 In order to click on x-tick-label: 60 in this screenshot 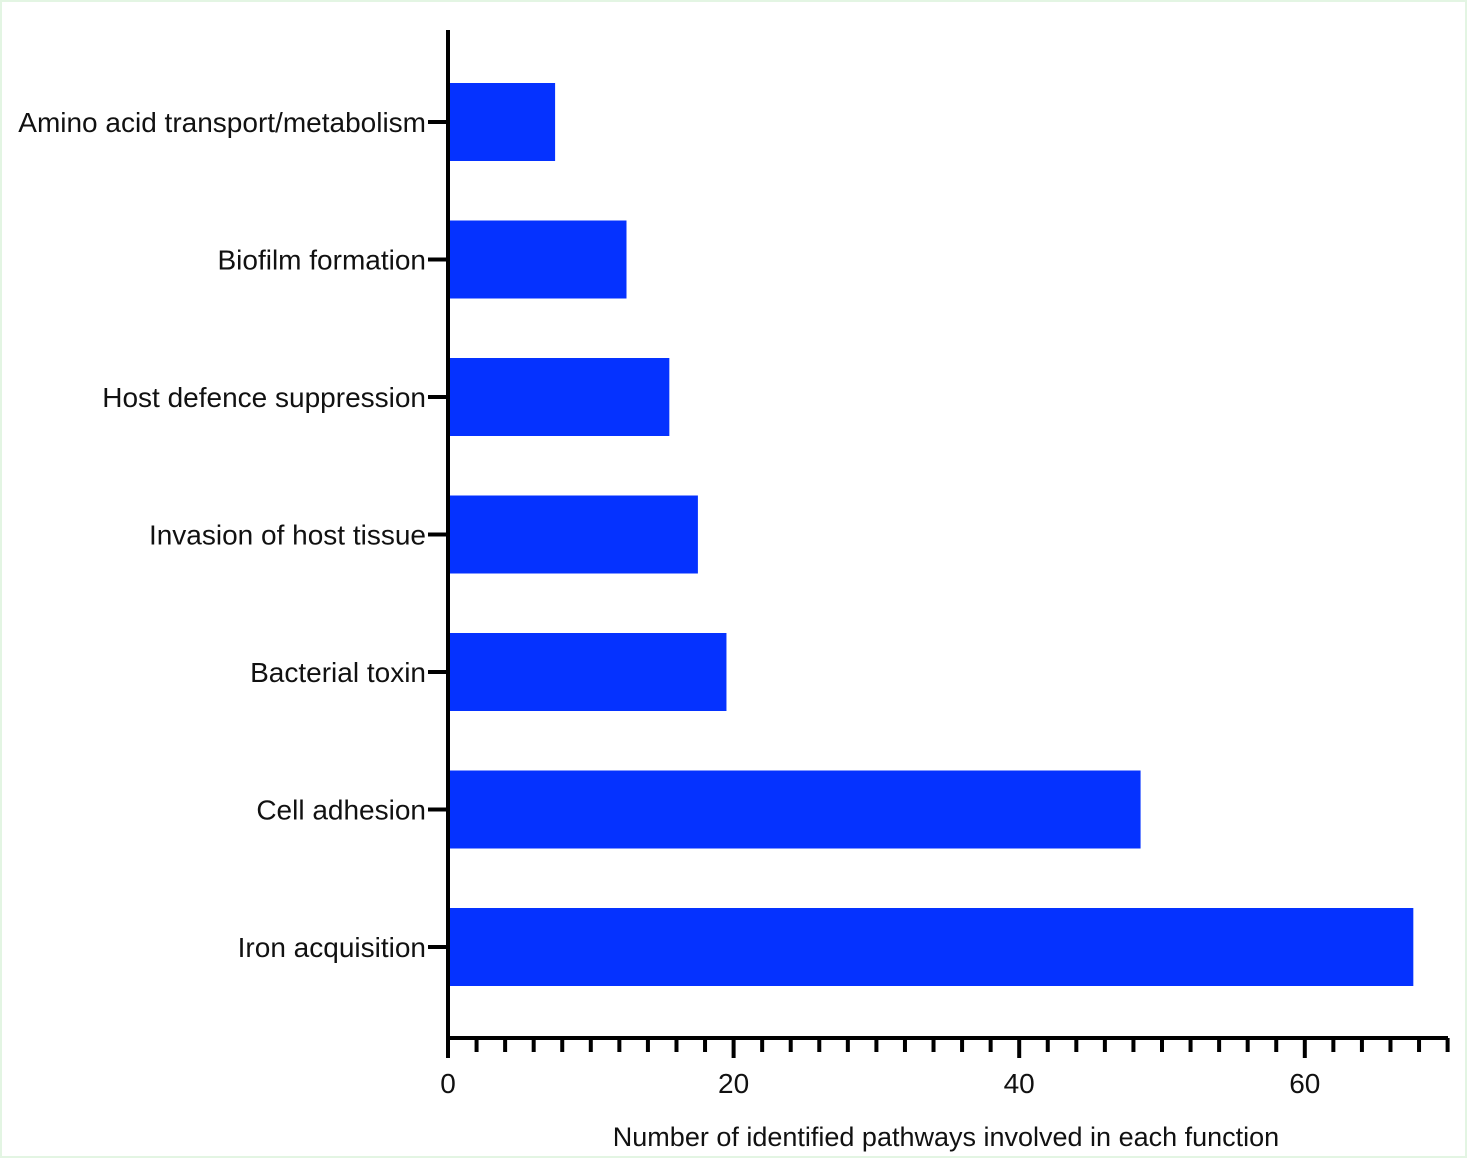, I will do `click(1304, 1083)`.